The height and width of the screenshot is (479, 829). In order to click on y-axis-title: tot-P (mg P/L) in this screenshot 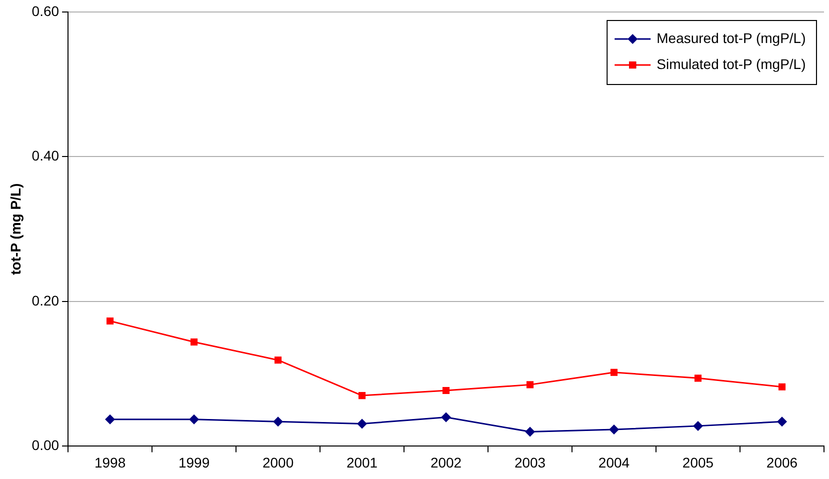, I will do `click(15, 229)`.